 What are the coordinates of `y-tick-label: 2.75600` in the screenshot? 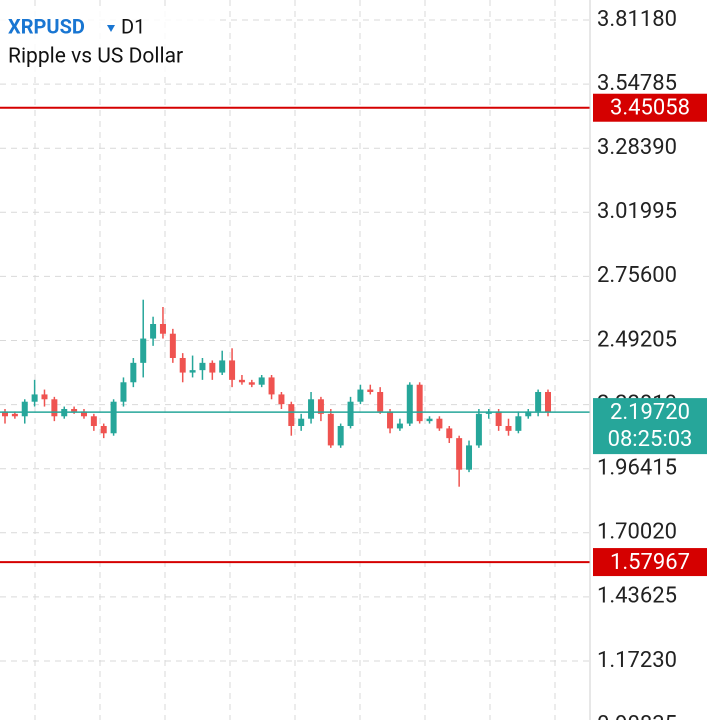 It's located at (637, 275).